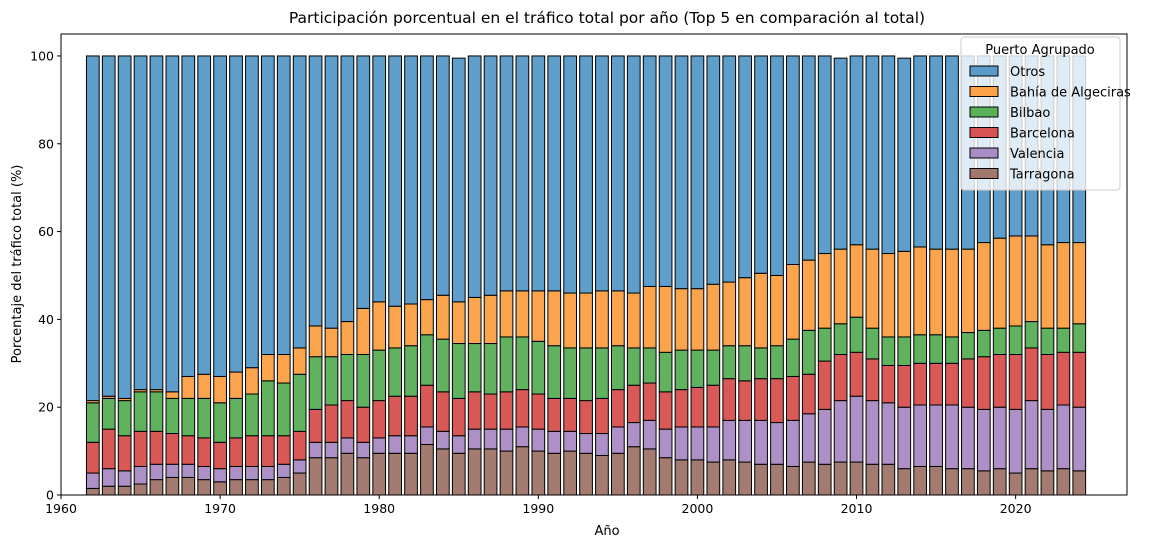 The height and width of the screenshot is (548, 1161). I want to click on bar-bilbao-1975, so click(299, 402).